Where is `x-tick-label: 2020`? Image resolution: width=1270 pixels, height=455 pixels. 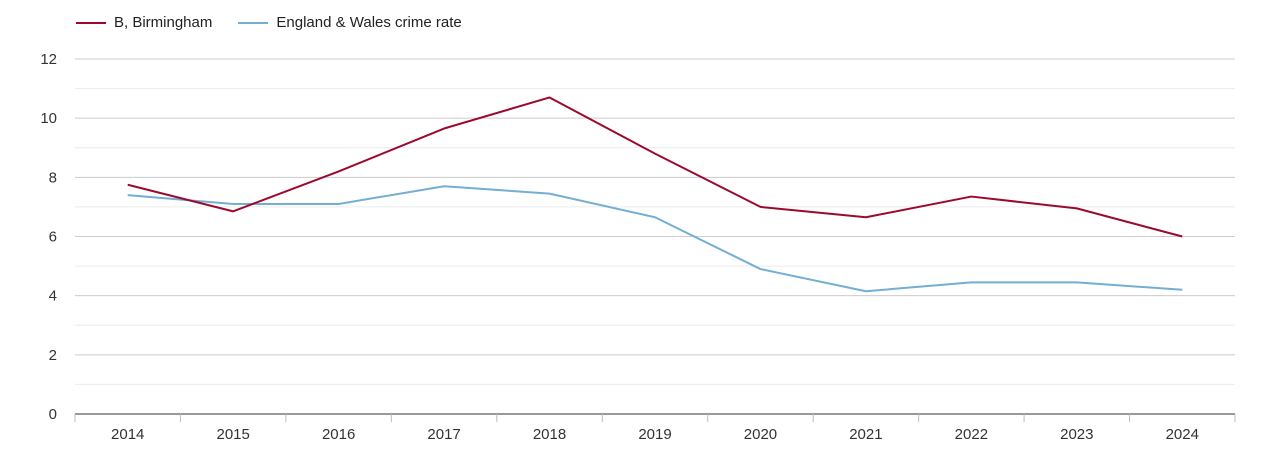
x-tick-label: 2020 is located at coordinates (760, 434).